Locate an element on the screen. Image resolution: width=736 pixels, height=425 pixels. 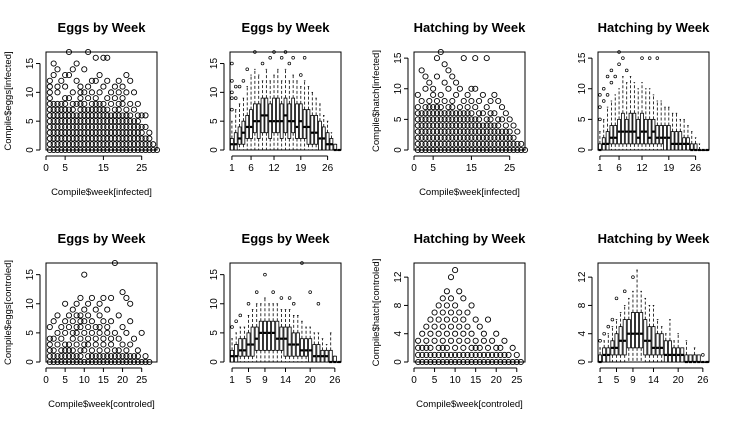
y-tick-label: 10 is located at coordinates (214, 92).